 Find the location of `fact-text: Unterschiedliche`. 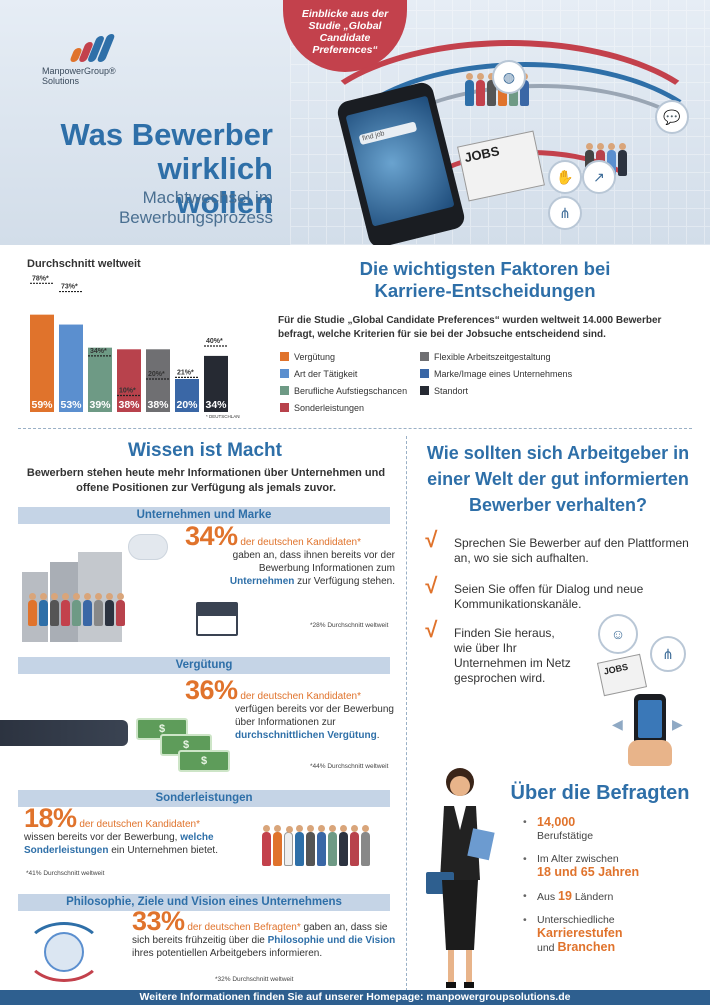

fact-text: Unterschiedliche is located at coordinates (576, 920).